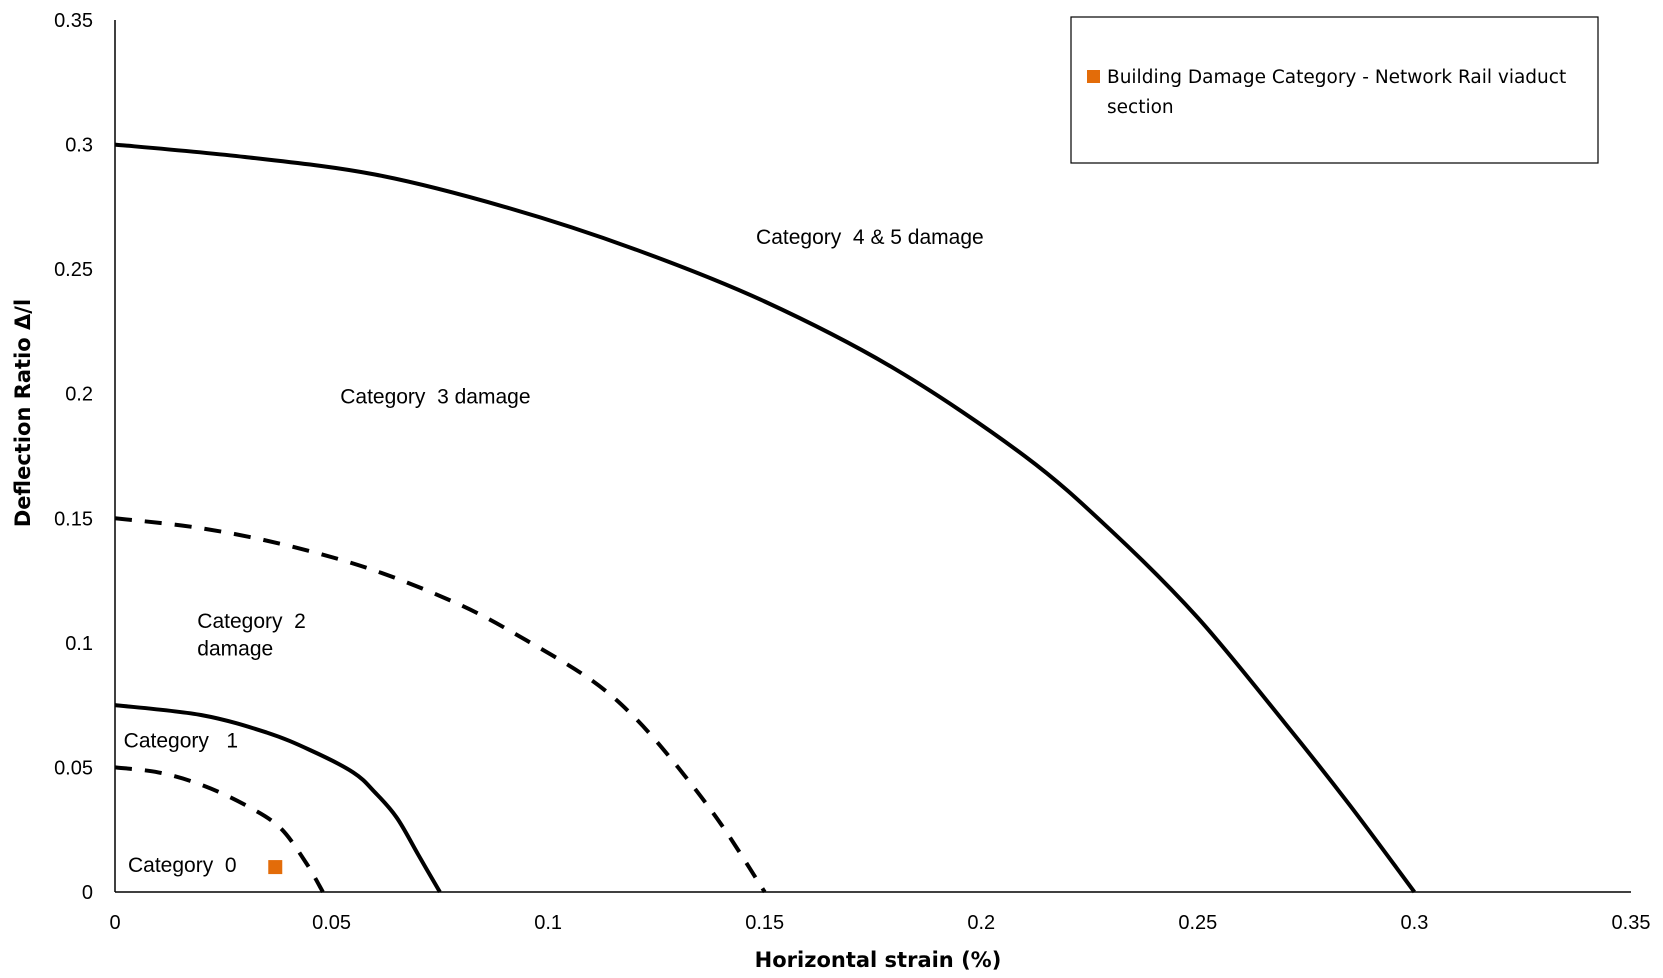 The height and width of the screenshot is (978, 1663). Describe the element at coordinates (79, 146) in the screenshot. I see `y-tick-label: 0.3` at that location.